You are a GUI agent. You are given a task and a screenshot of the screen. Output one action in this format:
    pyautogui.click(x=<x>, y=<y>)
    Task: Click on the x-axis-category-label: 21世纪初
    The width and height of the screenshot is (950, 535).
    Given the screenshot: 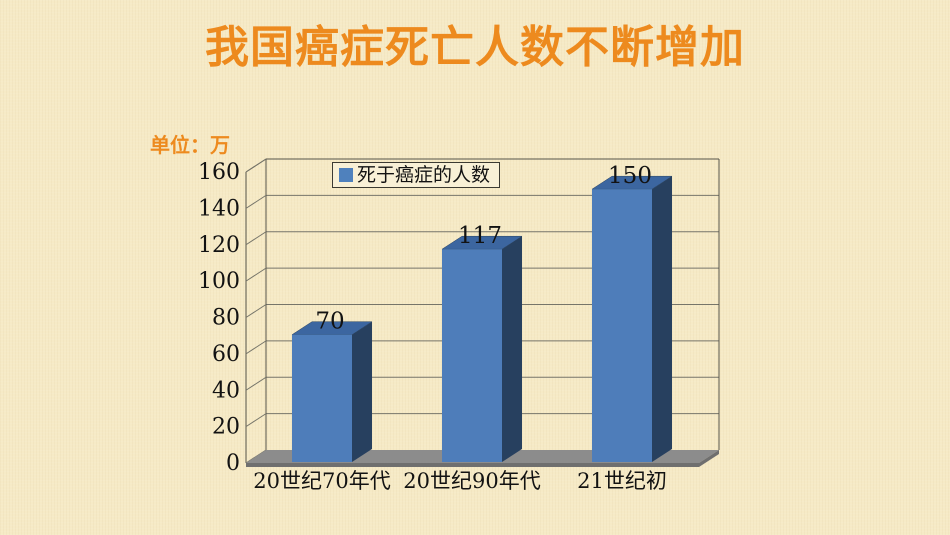 What is the action you would take?
    pyautogui.click(x=622, y=481)
    